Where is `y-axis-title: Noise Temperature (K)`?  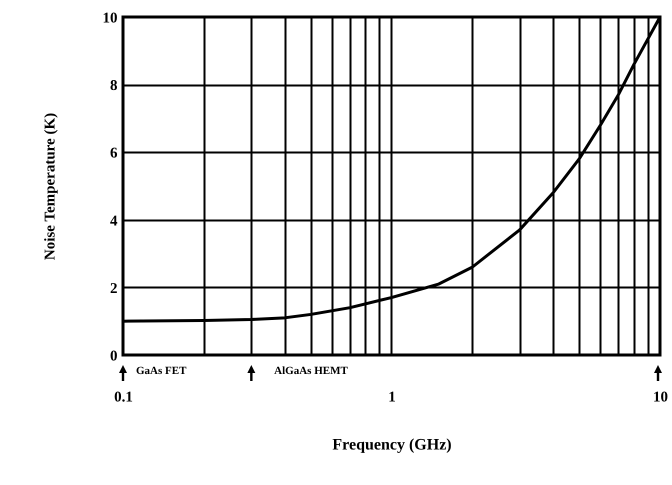 y-axis-title: Noise Temperature (K) is located at coordinates (50, 186).